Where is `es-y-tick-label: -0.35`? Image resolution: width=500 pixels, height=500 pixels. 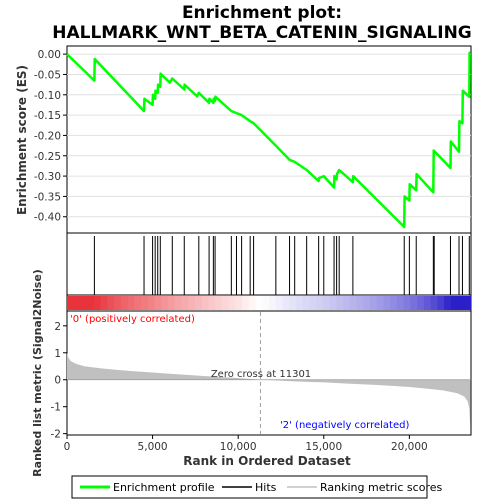
es-y-tick-label: -0.35 is located at coordinates (47, 197).